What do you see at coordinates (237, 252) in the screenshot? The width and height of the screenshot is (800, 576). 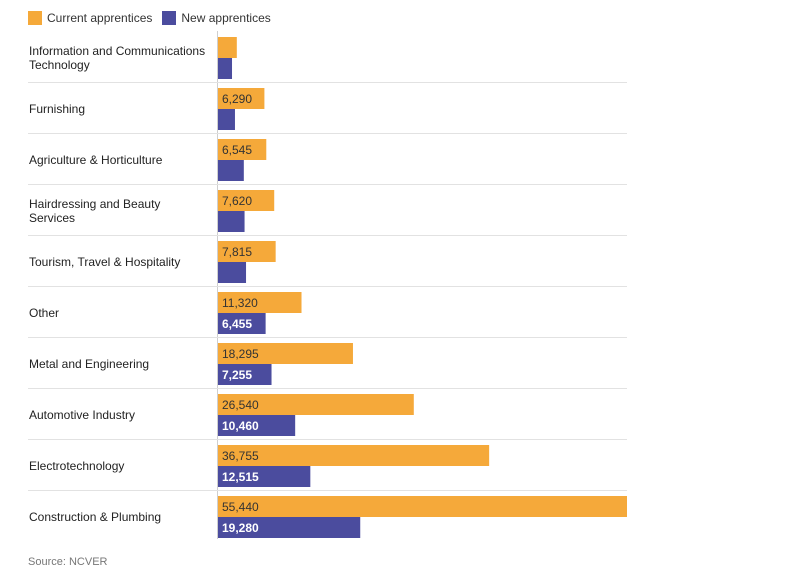 I see `data-label-current: 7,815` at bounding box center [237, 252].